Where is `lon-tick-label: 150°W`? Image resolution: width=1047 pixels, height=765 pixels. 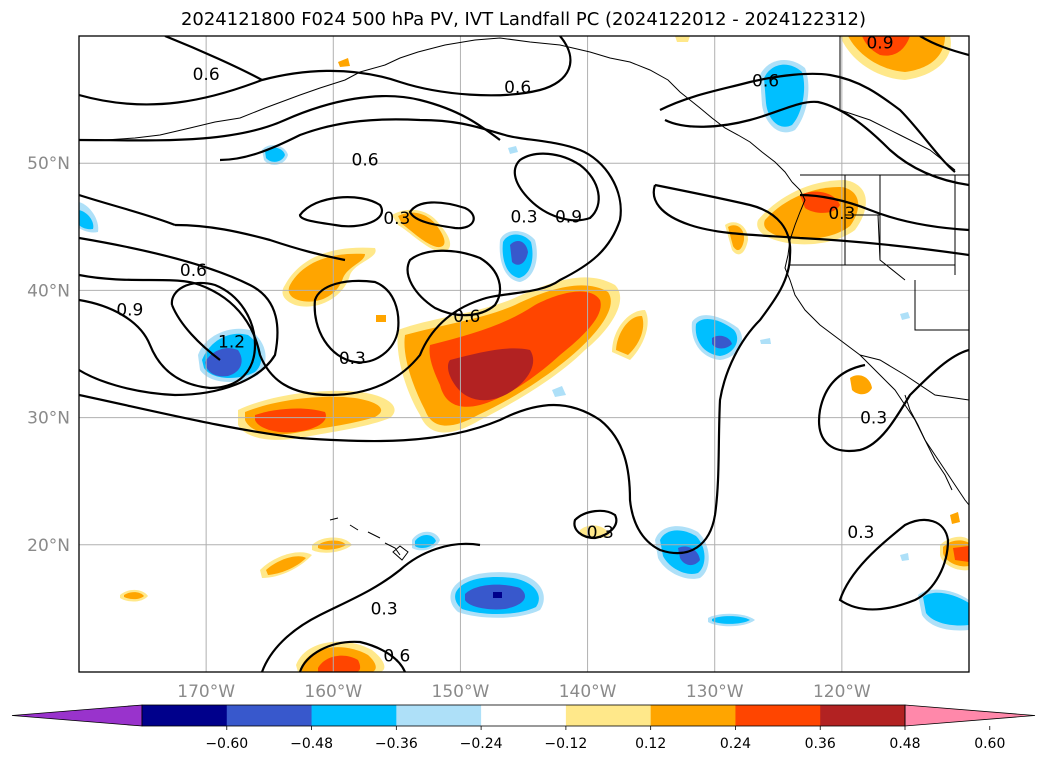 lon-tick-label: 150°W is located at coordinates (461, 692).